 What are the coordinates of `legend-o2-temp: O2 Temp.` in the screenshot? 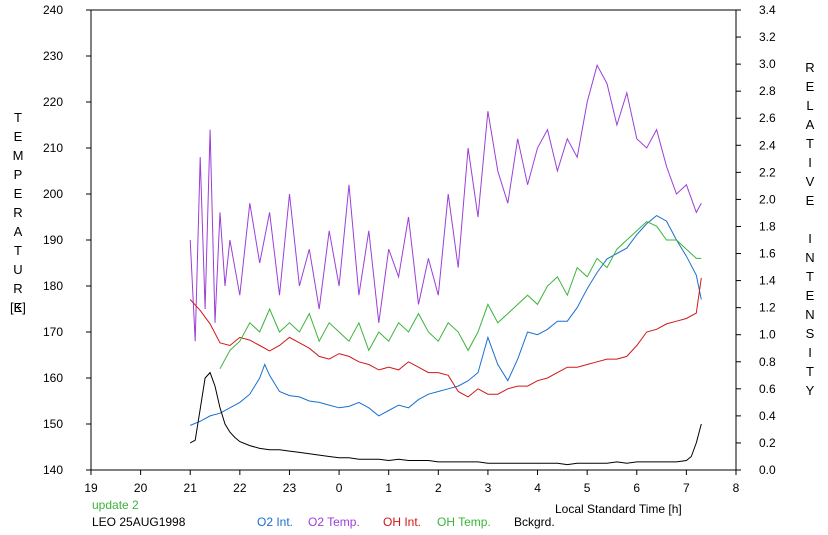 It's located at (334, 522).